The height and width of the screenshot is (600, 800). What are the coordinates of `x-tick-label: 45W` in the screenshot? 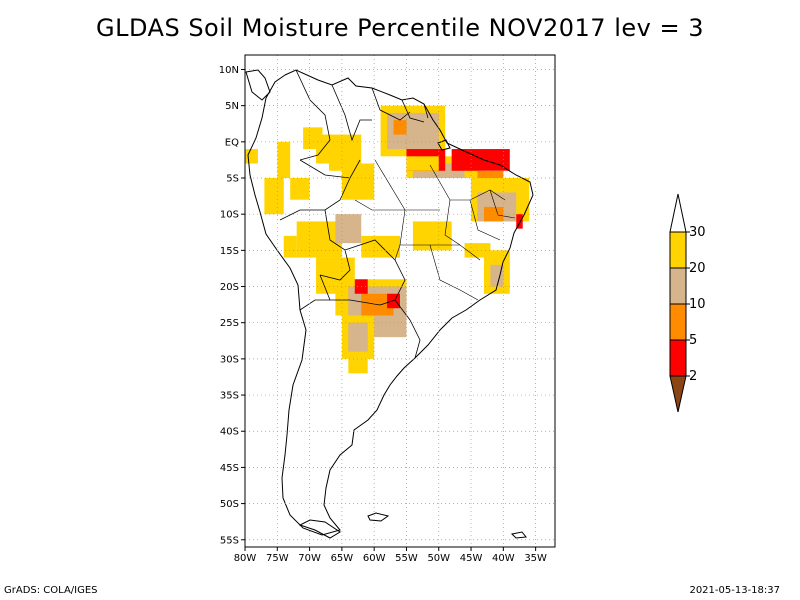 It's located at (471, 558).